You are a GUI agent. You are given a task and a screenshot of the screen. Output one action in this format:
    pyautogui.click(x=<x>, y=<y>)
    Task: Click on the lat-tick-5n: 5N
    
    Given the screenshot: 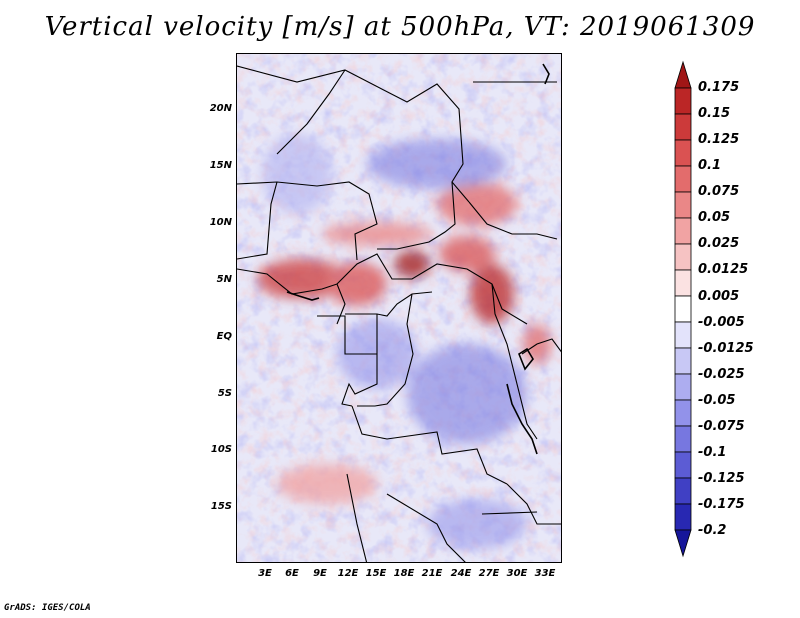 What is the action you would take?
    pyautogui.click(x=224, y=279)
    